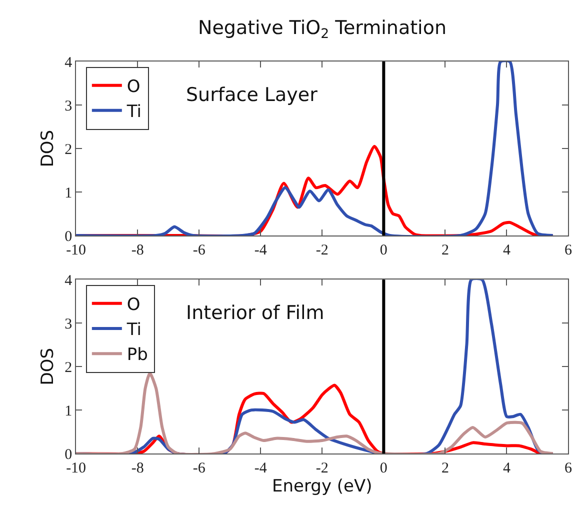 The height and width of the screenshot is (522, 583). Describe the element at coordinates (252, 95) in the screenshot. I see `annotation: Surface Layer` at that location.